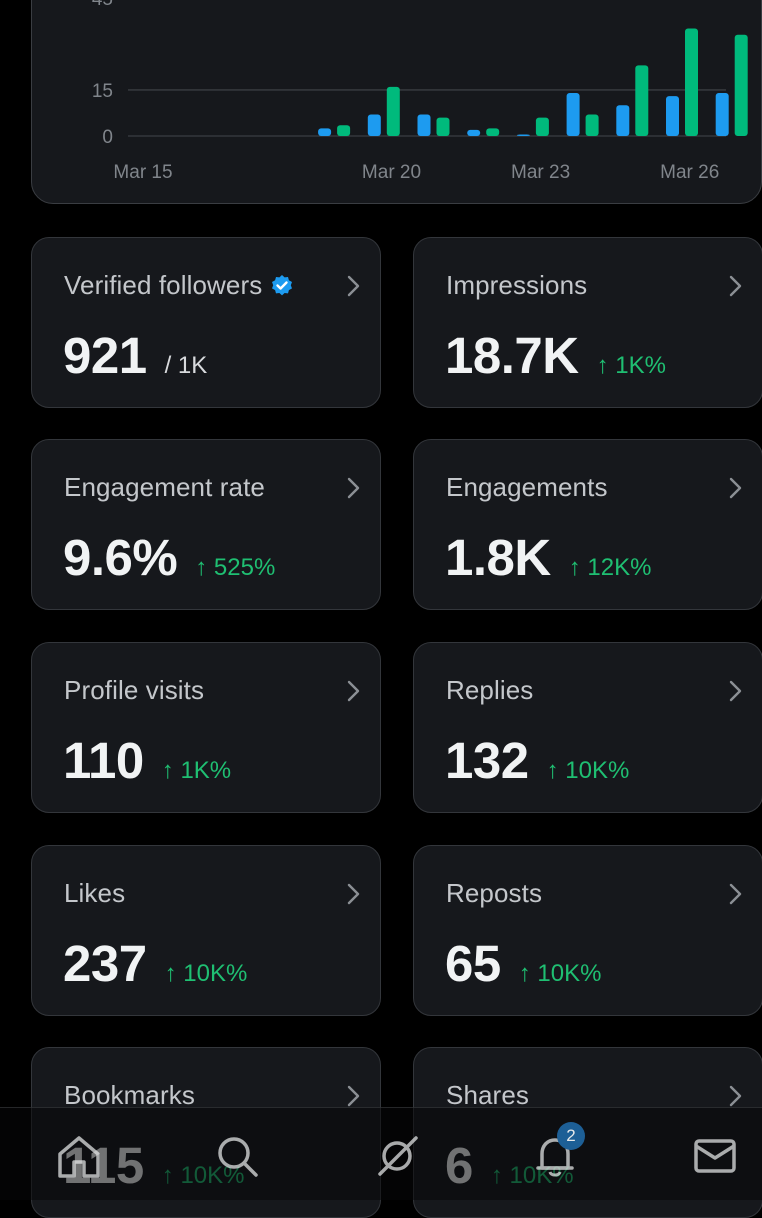 This screenshot has height=1218, width=762. Describe the element at coordinates (587, 524) in the screenshot. I see `metric-card-engagements: Engagements 1.8K ↑ 12K%` at that location.